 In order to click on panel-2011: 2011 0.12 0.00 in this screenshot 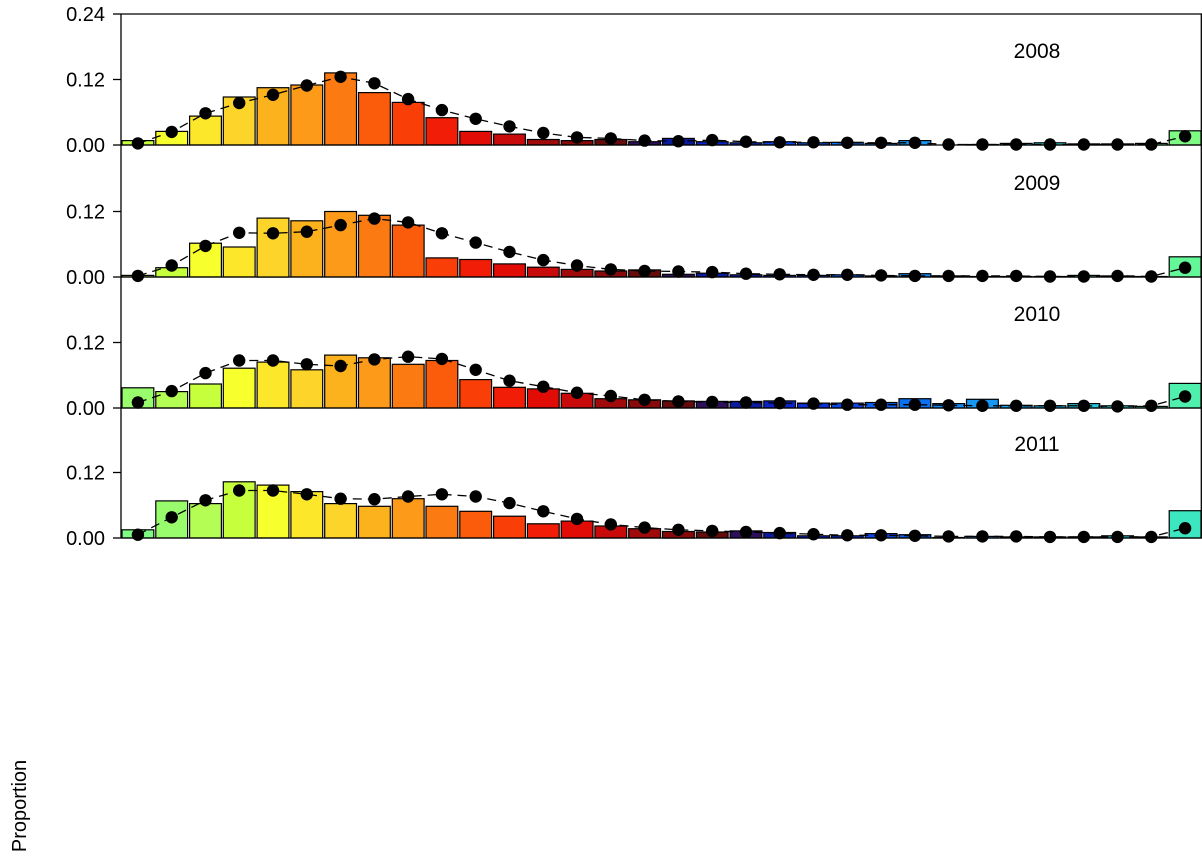, I will do `click(634, 491)`.